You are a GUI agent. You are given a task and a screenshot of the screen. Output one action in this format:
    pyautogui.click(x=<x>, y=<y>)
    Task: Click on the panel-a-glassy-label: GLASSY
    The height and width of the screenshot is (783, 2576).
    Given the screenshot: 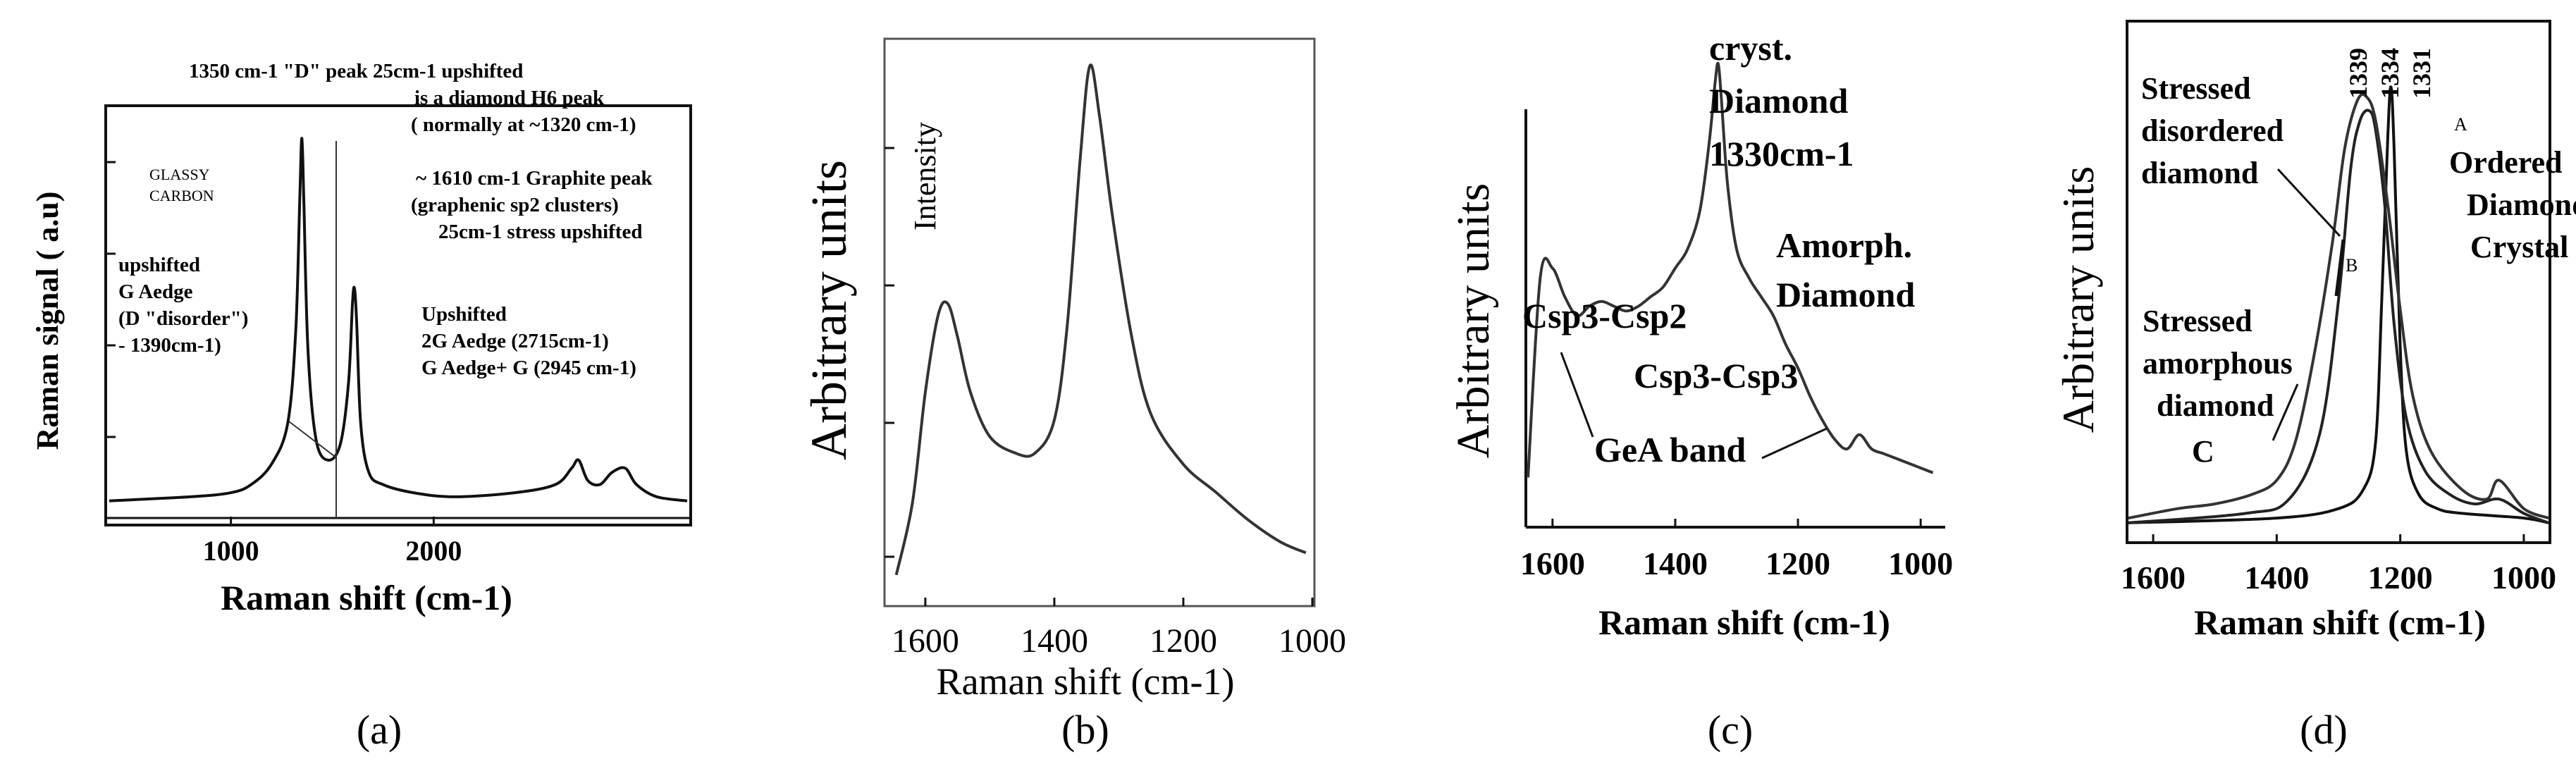 What is the action you would take?
    pyautogui.click(x=180, y=174)
    